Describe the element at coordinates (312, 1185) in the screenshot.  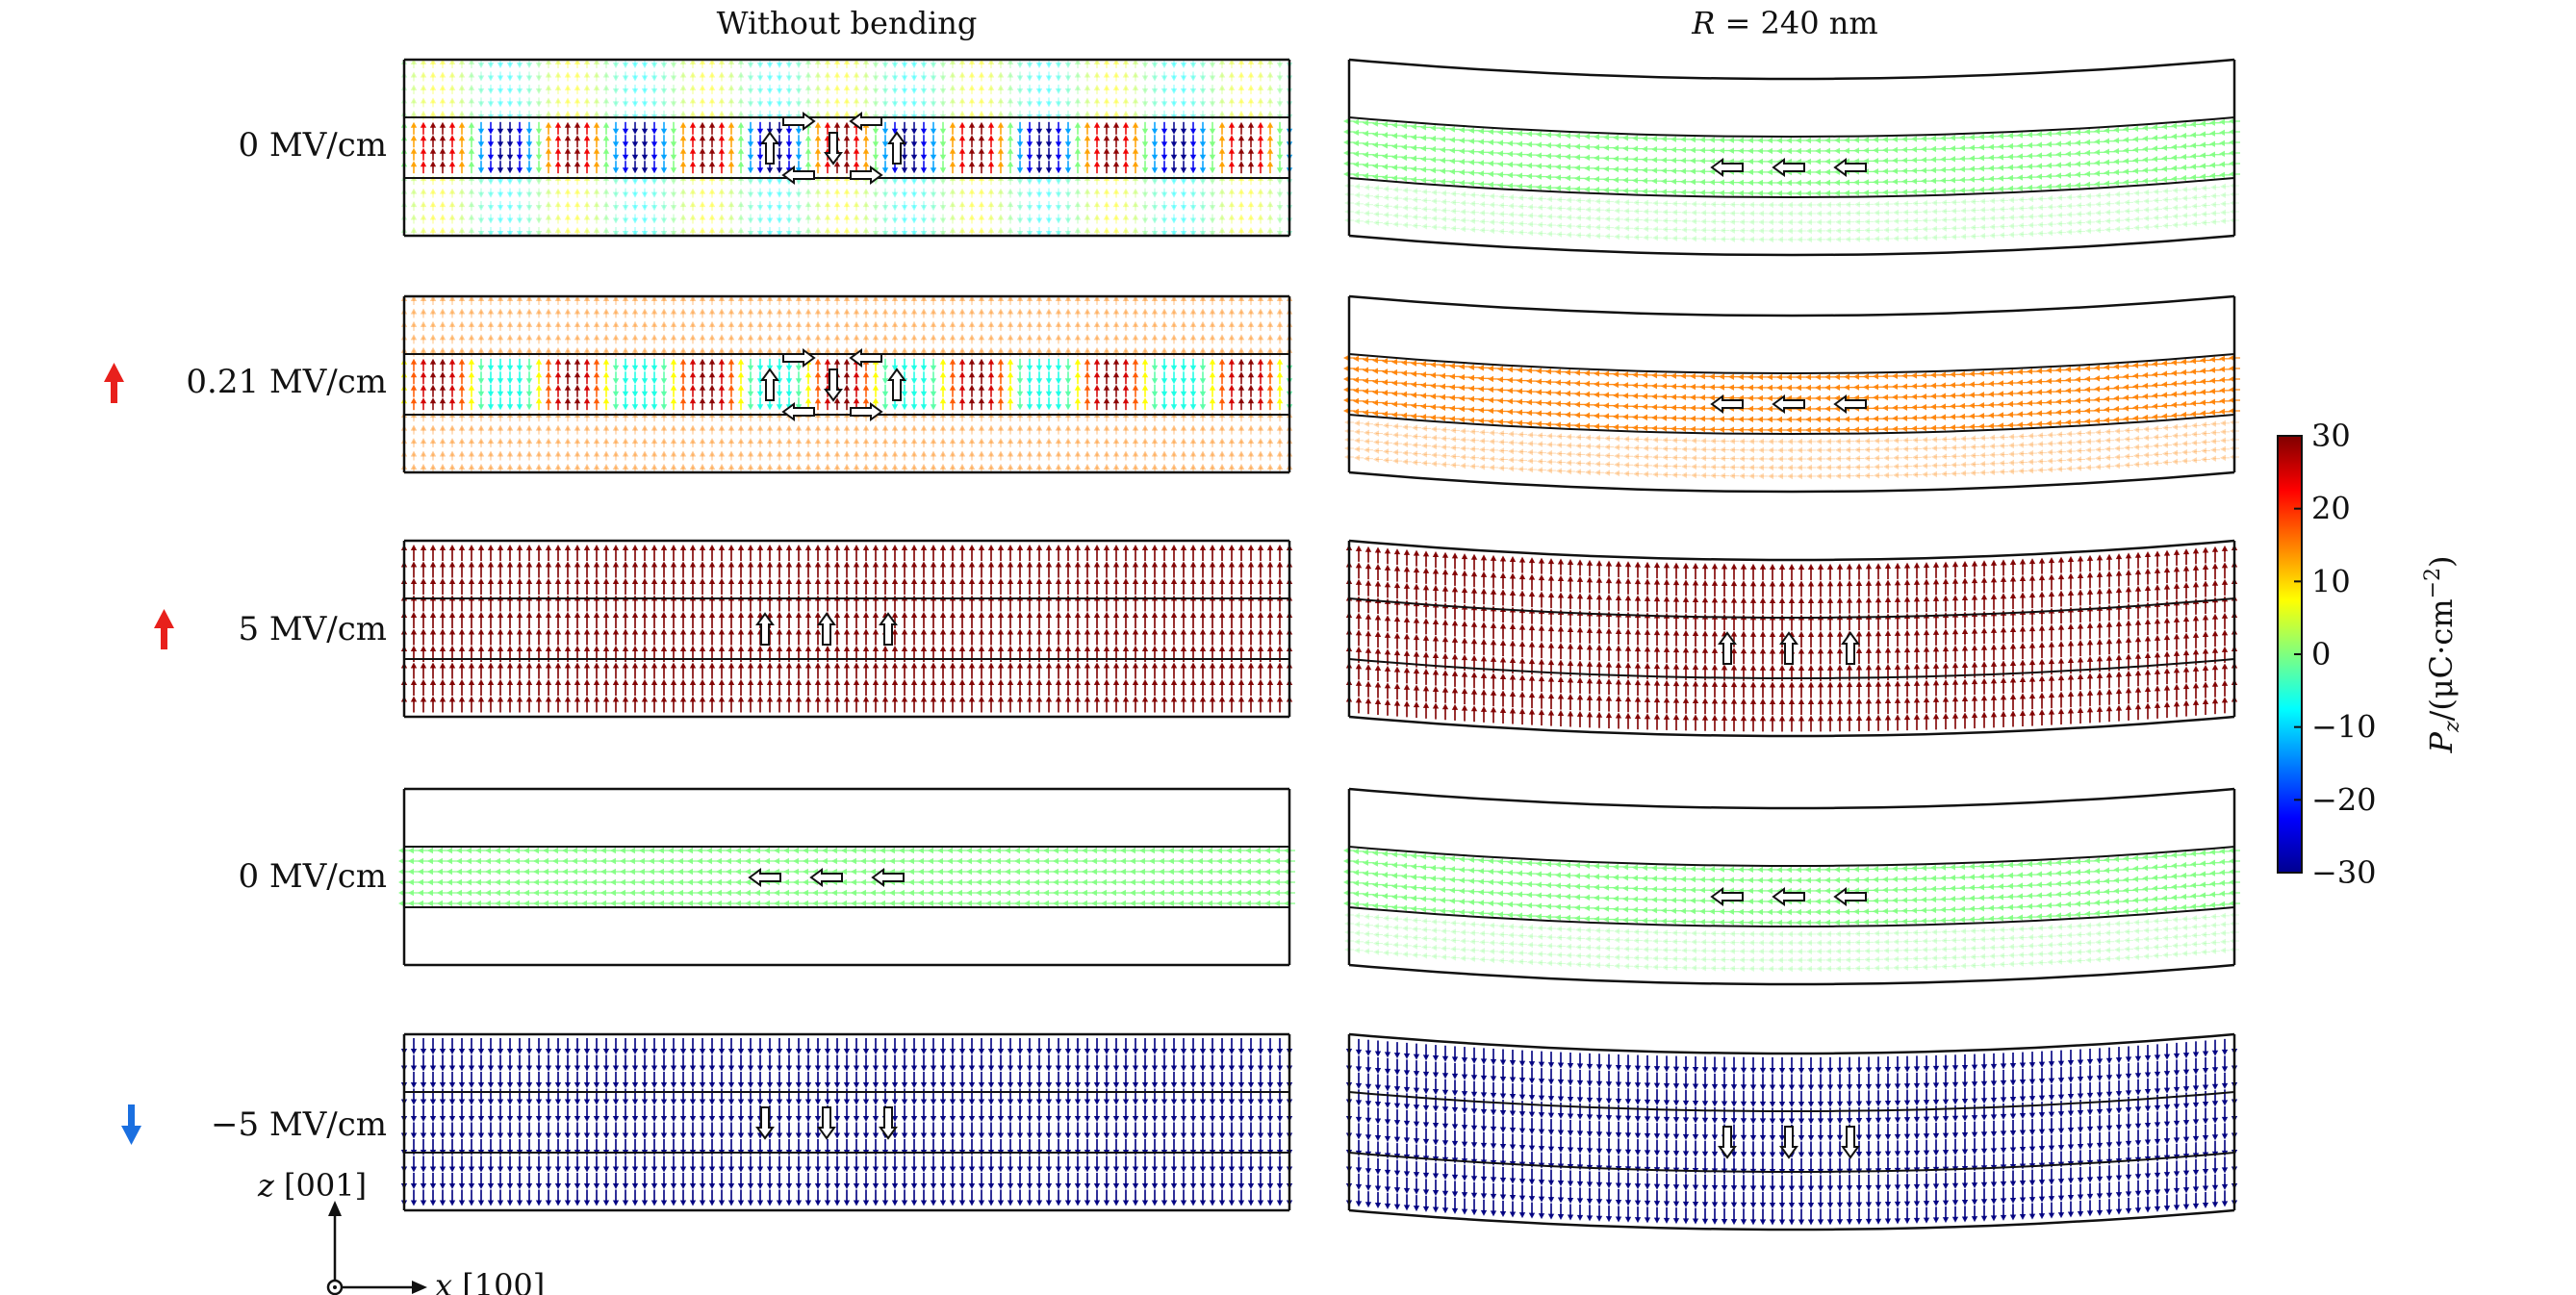
I see `z-axis-label: z [001]` at that location.